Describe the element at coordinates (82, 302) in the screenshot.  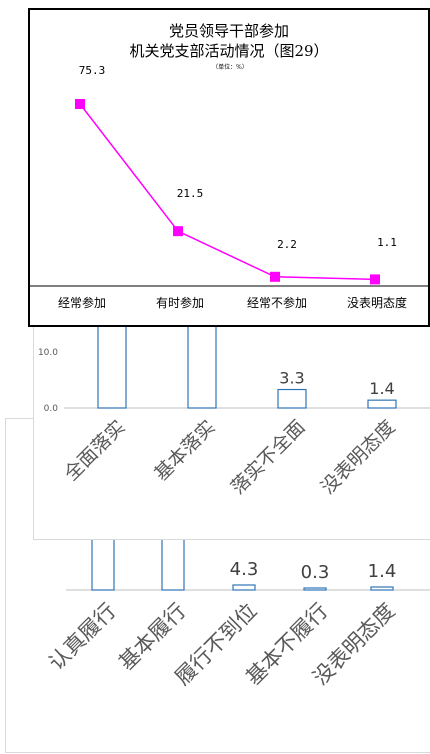
I see `category-label: 经常参加` at that location.